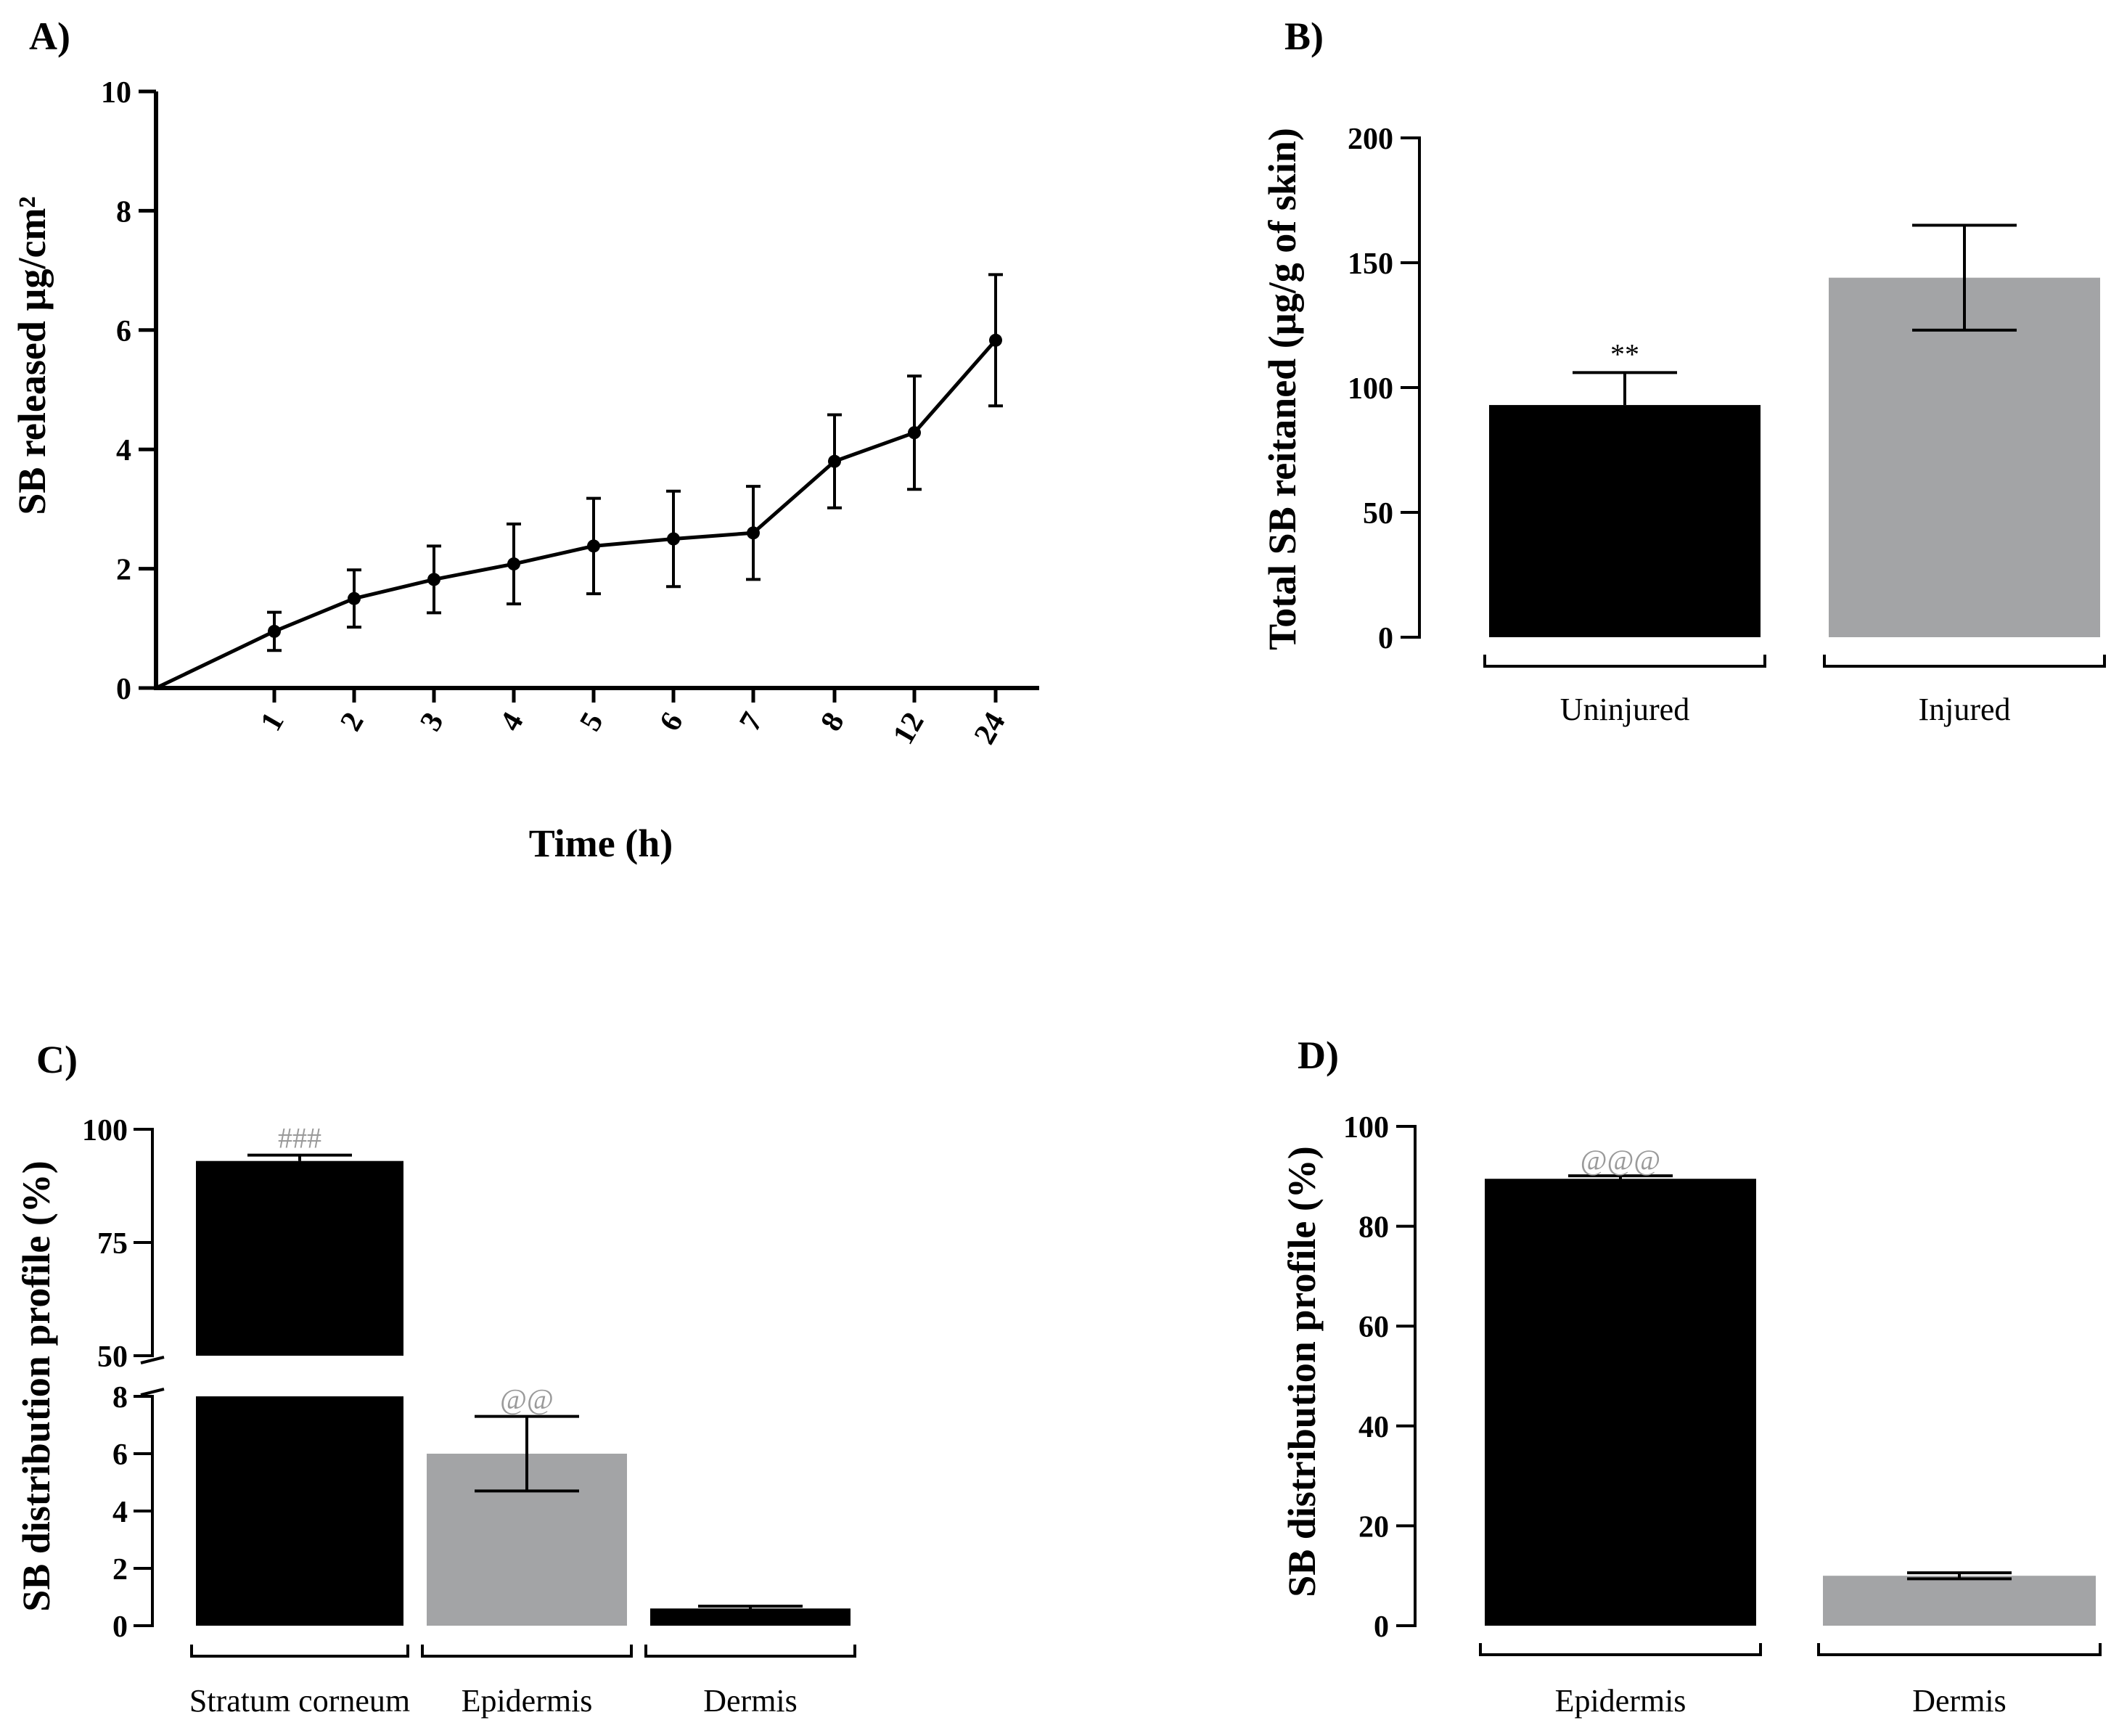 This screenshot has width=2119, height=1736. What do you see at coordinates (990, 728) in the screenshot?
I see `panel-a-x-tick-label: 24` at bounding box center [990, 728].